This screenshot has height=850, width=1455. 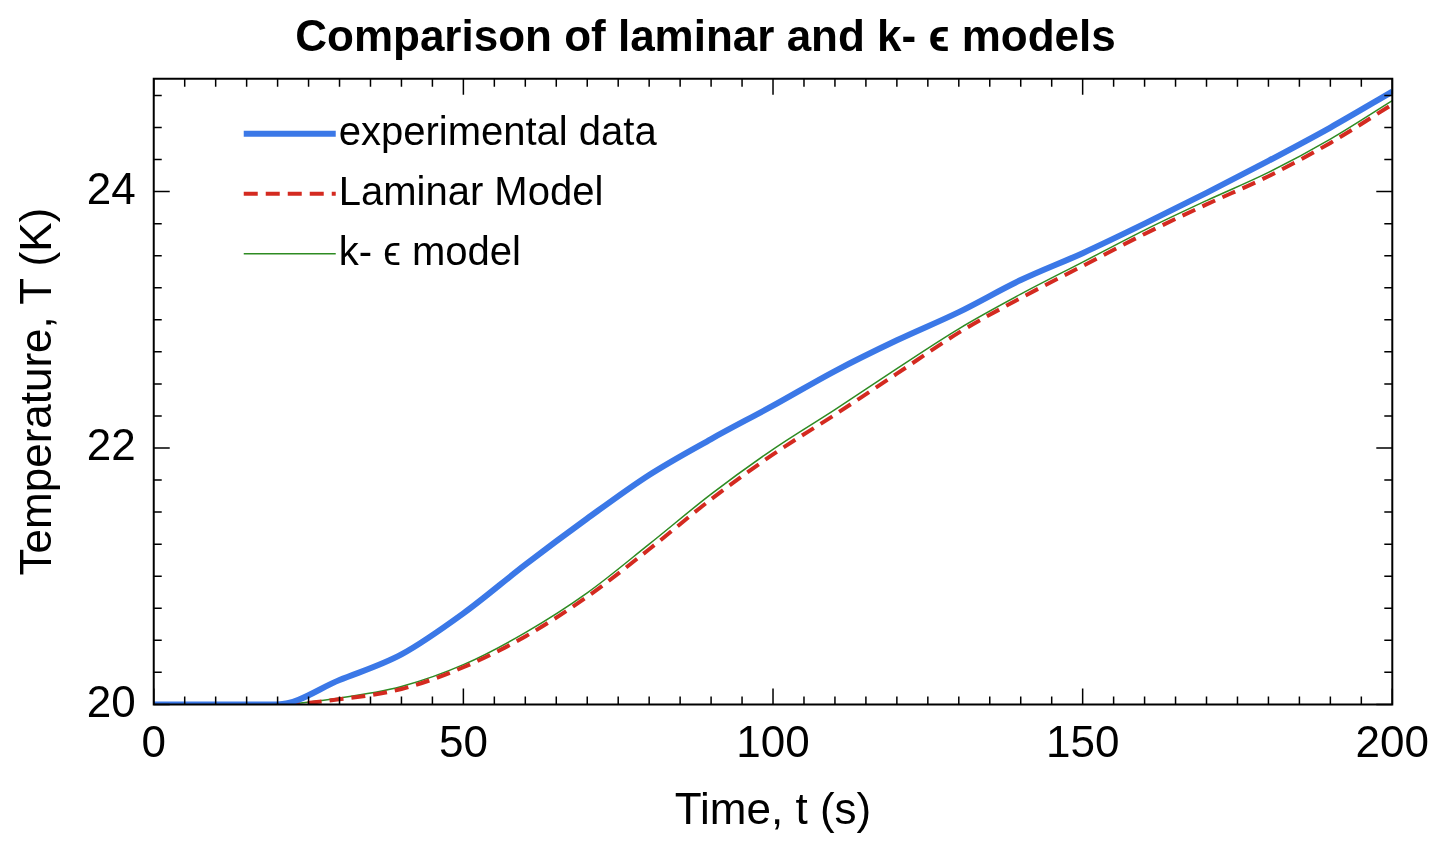 What do you see at coordinates (498, 130) in the screenshot?
I see `legend-label: experimental data` at bounding box center [498, 130].